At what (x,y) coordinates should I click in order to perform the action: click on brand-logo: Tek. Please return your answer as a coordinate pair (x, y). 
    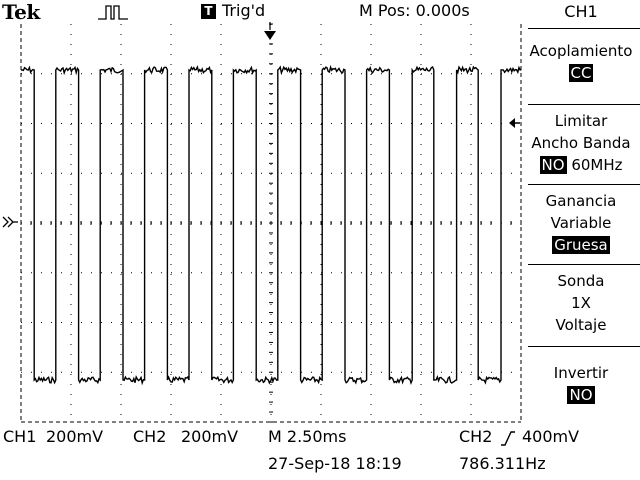
    Looking at the image, I should click on (21, 12).